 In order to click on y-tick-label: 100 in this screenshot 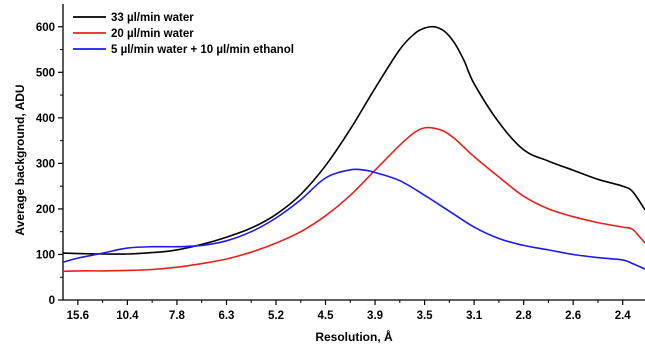, I will do `click(45, 255)`.